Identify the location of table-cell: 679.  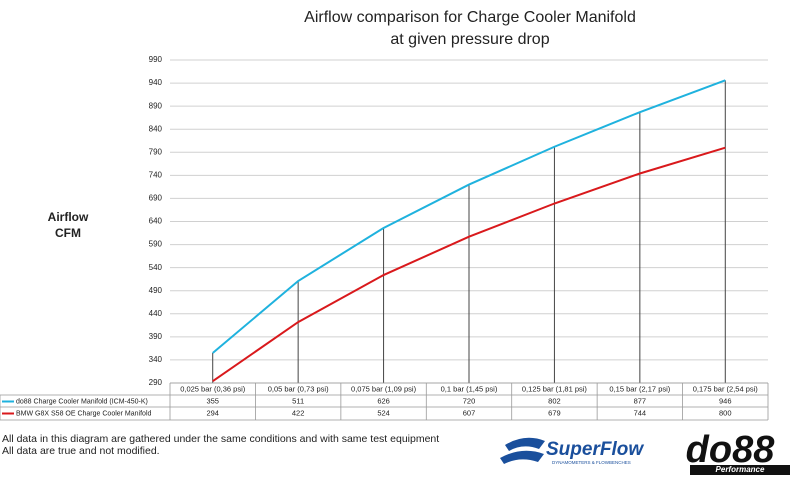
(554, 412).